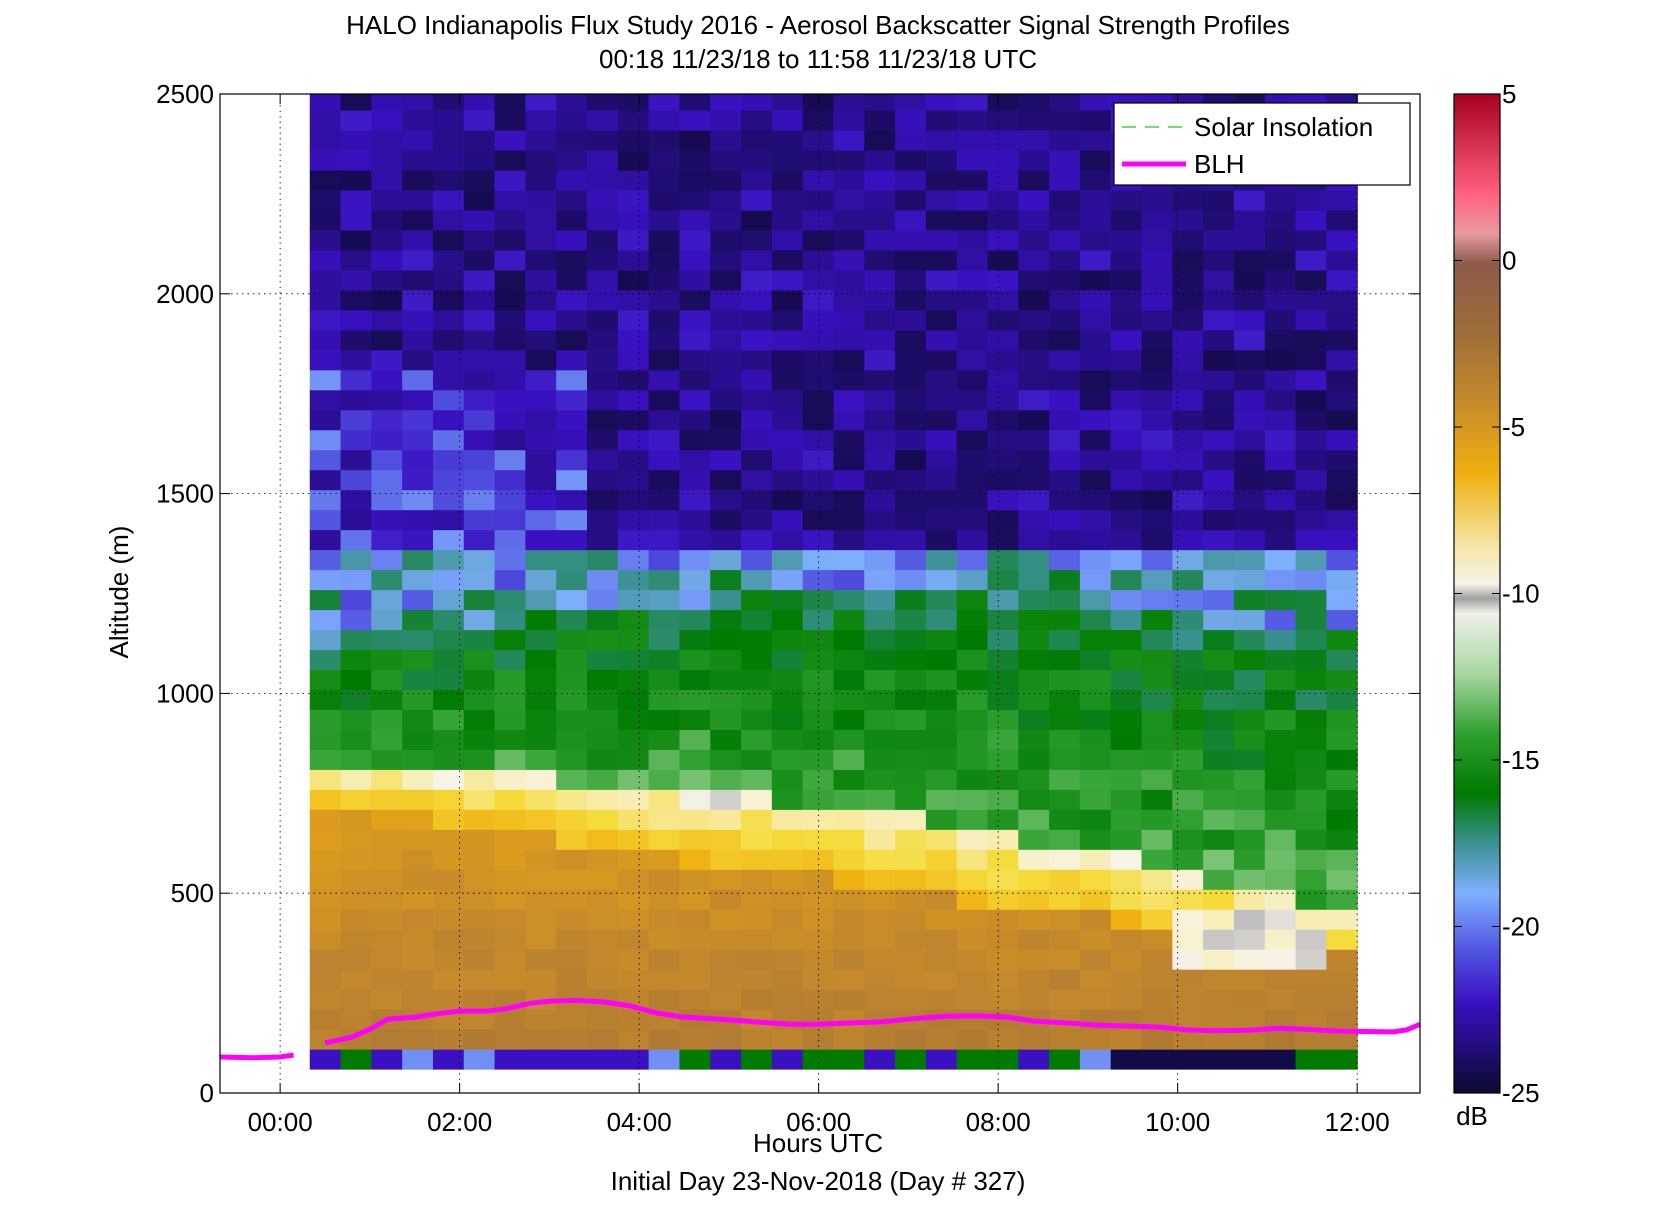 The image size is (1679, 1216). What do you see at coordinates (1219, 164) in the screenshot?
I see `legend-blh-label: BLH` at bounding box center [1219, 164].